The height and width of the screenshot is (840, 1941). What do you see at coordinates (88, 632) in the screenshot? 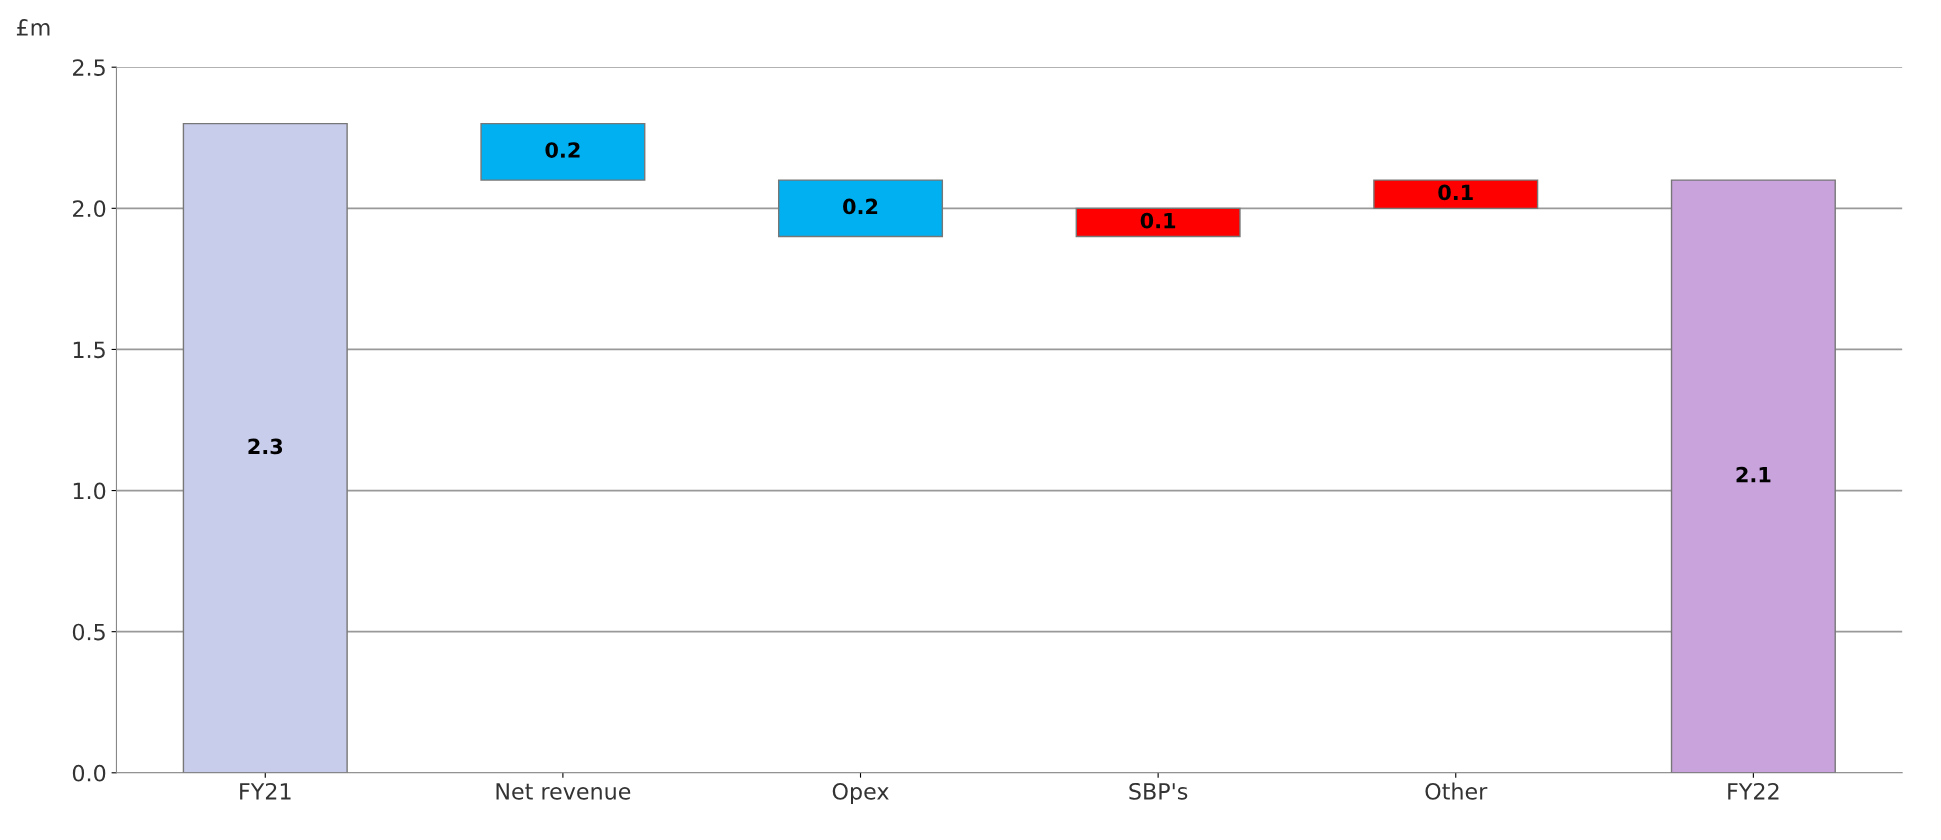
I see `y-tick-label: 0.5` at bounding box center [88, 632].